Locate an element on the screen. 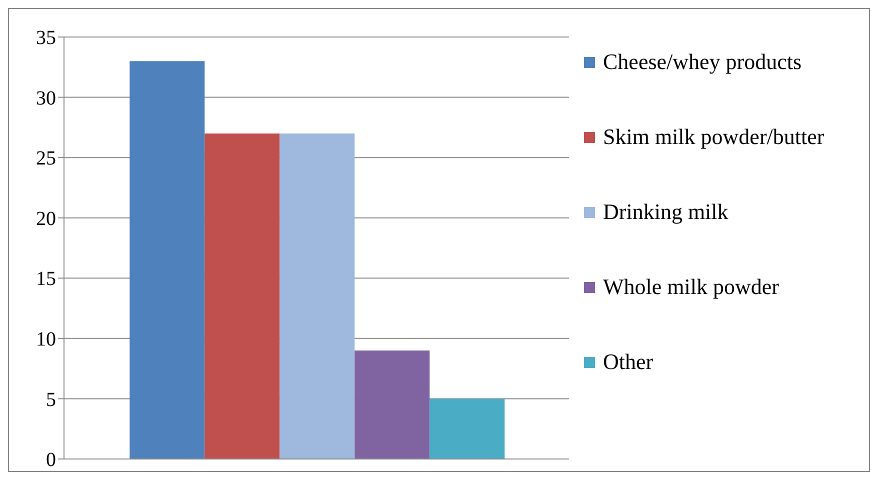 The image size is (876, 480). y-tick-label: 5 is located at coordinates (51, 399).